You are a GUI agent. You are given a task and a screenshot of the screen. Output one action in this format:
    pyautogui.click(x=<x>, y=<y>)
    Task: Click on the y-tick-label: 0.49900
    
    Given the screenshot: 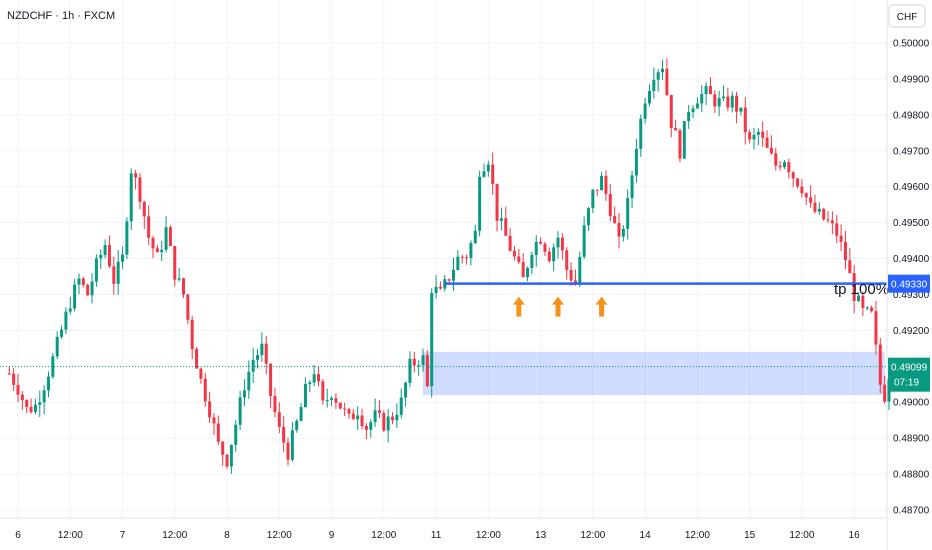 What is the action you would take?
    pyautogui.click(x=911, y=79)
    